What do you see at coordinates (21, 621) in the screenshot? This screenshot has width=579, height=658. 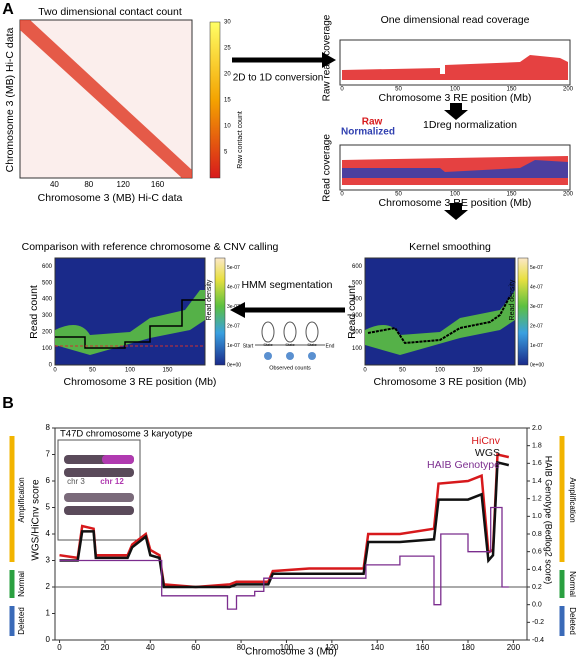 I see `side-label: Deleted` at bounding box center [21, 621].